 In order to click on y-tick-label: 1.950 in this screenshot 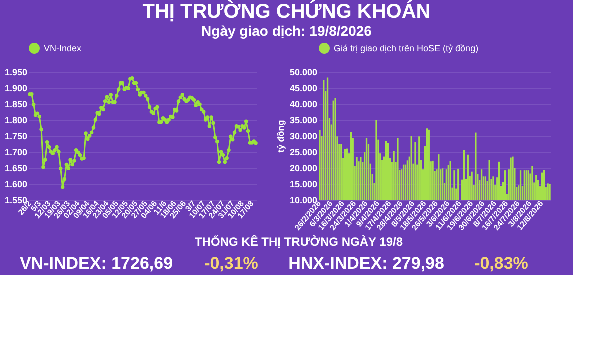, I will do `click(16, 73)`.